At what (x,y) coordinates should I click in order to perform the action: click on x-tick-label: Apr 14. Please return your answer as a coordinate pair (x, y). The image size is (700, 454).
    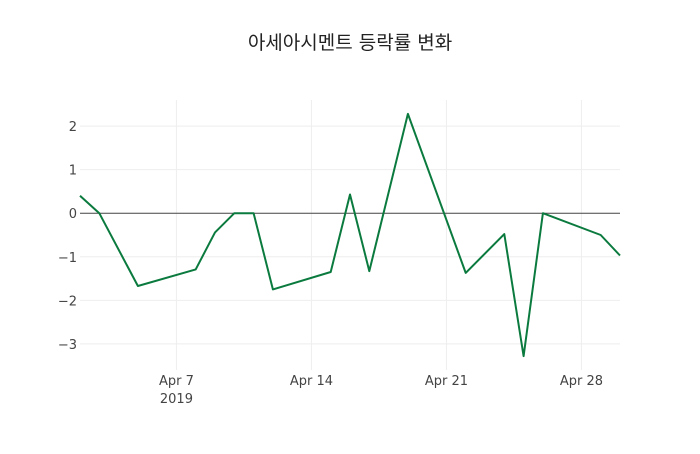
    Looking at the image, I should click on (311, 381).